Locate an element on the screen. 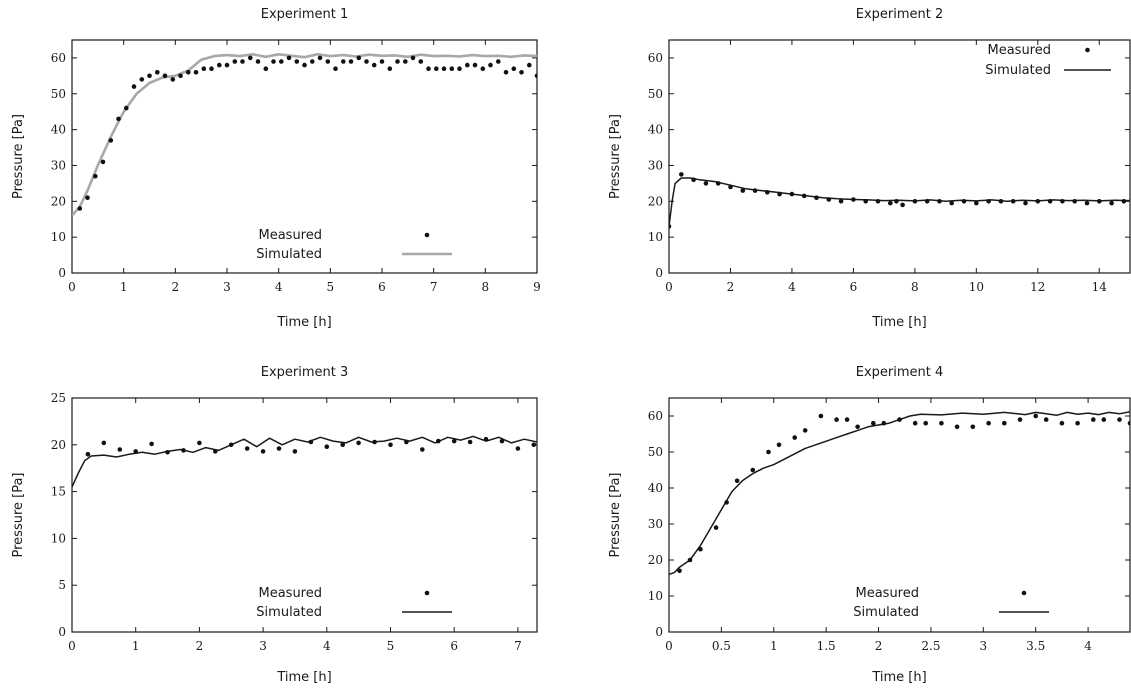 The width and height of the screenshot is (1131, 695). y-tick-label: 0 is located at coordinates (62, 273).